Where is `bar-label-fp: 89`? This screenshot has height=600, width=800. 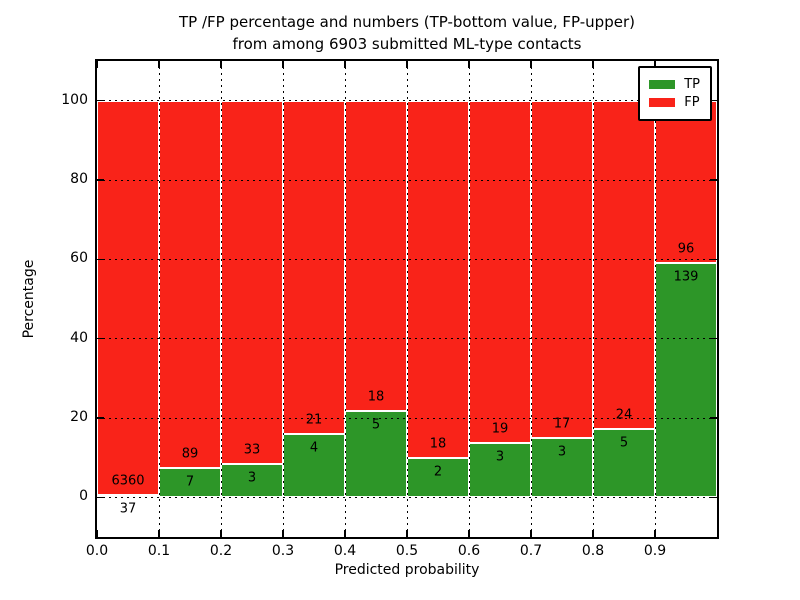
bar-label-fp: 89 is located at coordinates (190, 454).